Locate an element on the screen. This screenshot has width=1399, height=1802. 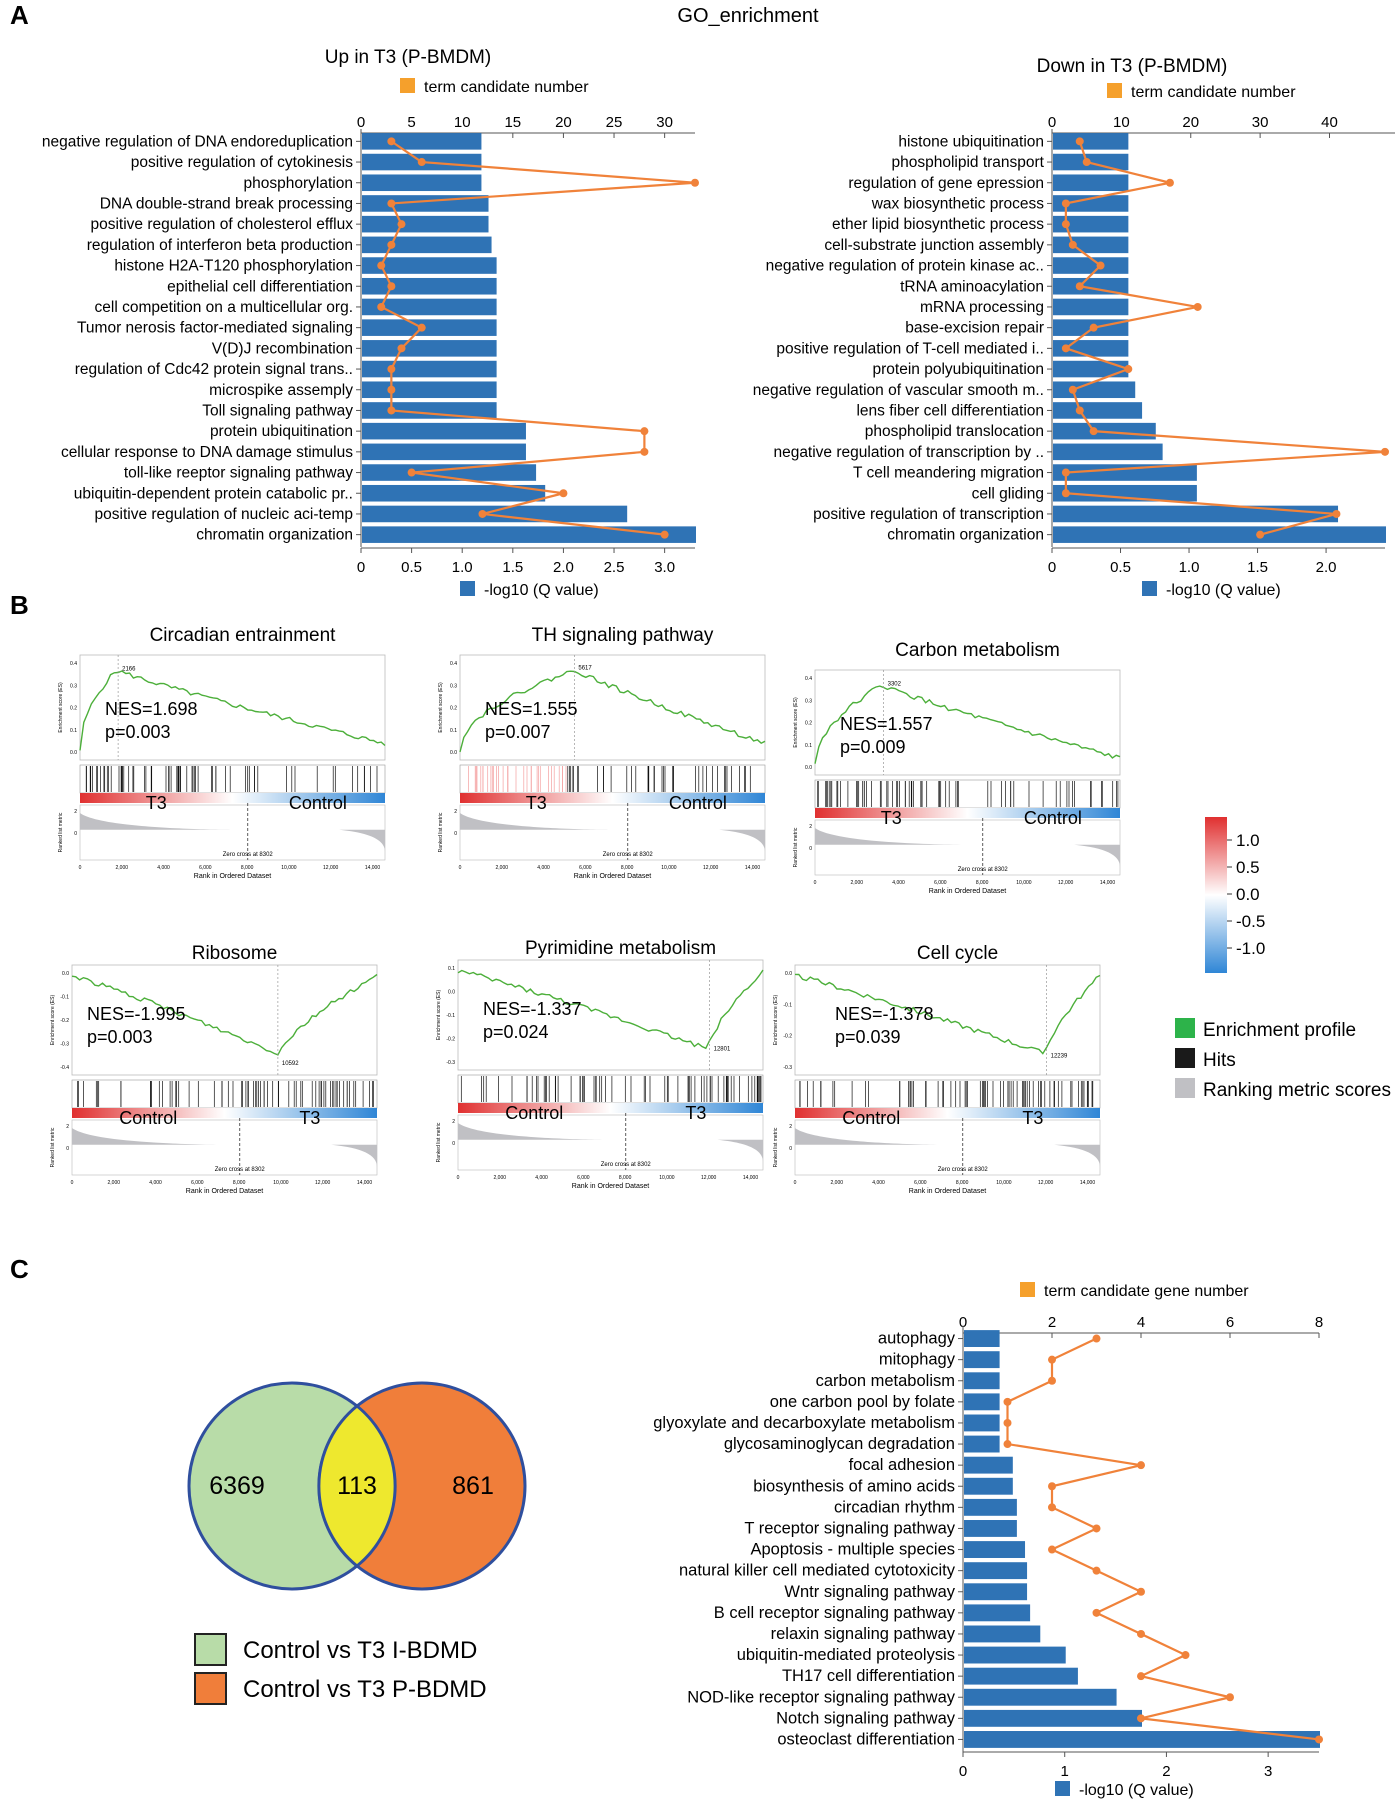
bottom-axis-tick-label: 2 is located at coordinates (1166, 1771).